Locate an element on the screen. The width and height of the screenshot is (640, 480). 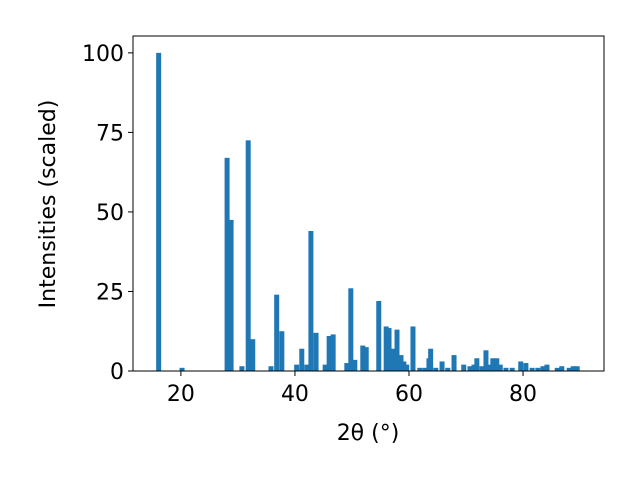
x-axis-label: 2θ (°) is located at coordinates (368, 433).